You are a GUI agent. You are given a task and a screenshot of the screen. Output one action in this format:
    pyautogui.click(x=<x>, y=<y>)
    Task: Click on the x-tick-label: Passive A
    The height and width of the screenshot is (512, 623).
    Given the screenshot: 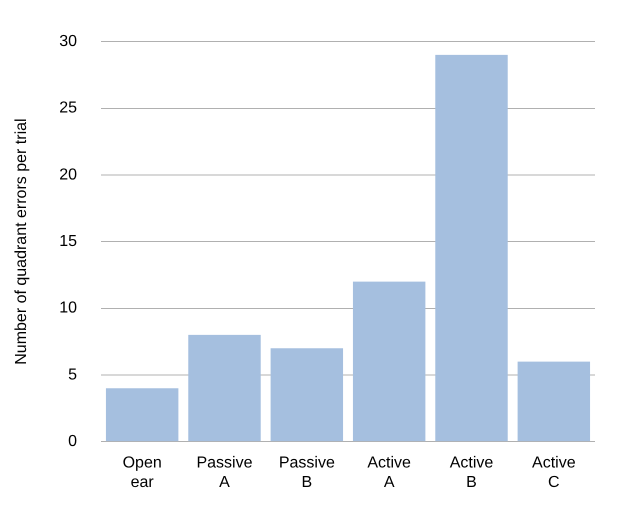 What is the action you would take?
    pyautogui.click(x=224, y=472)
    